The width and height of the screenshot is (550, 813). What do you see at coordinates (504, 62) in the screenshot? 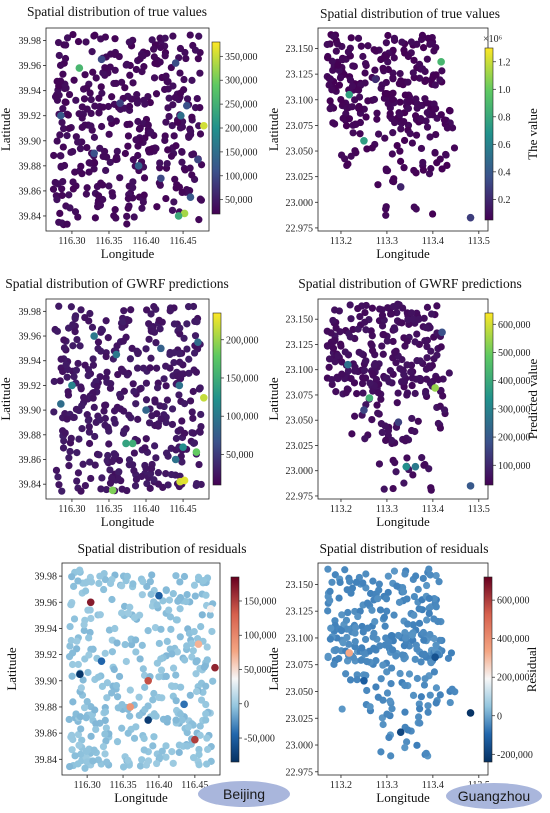
I see `gz-true-cb-tick-label: 1.2` at bounding box center [504, 62].